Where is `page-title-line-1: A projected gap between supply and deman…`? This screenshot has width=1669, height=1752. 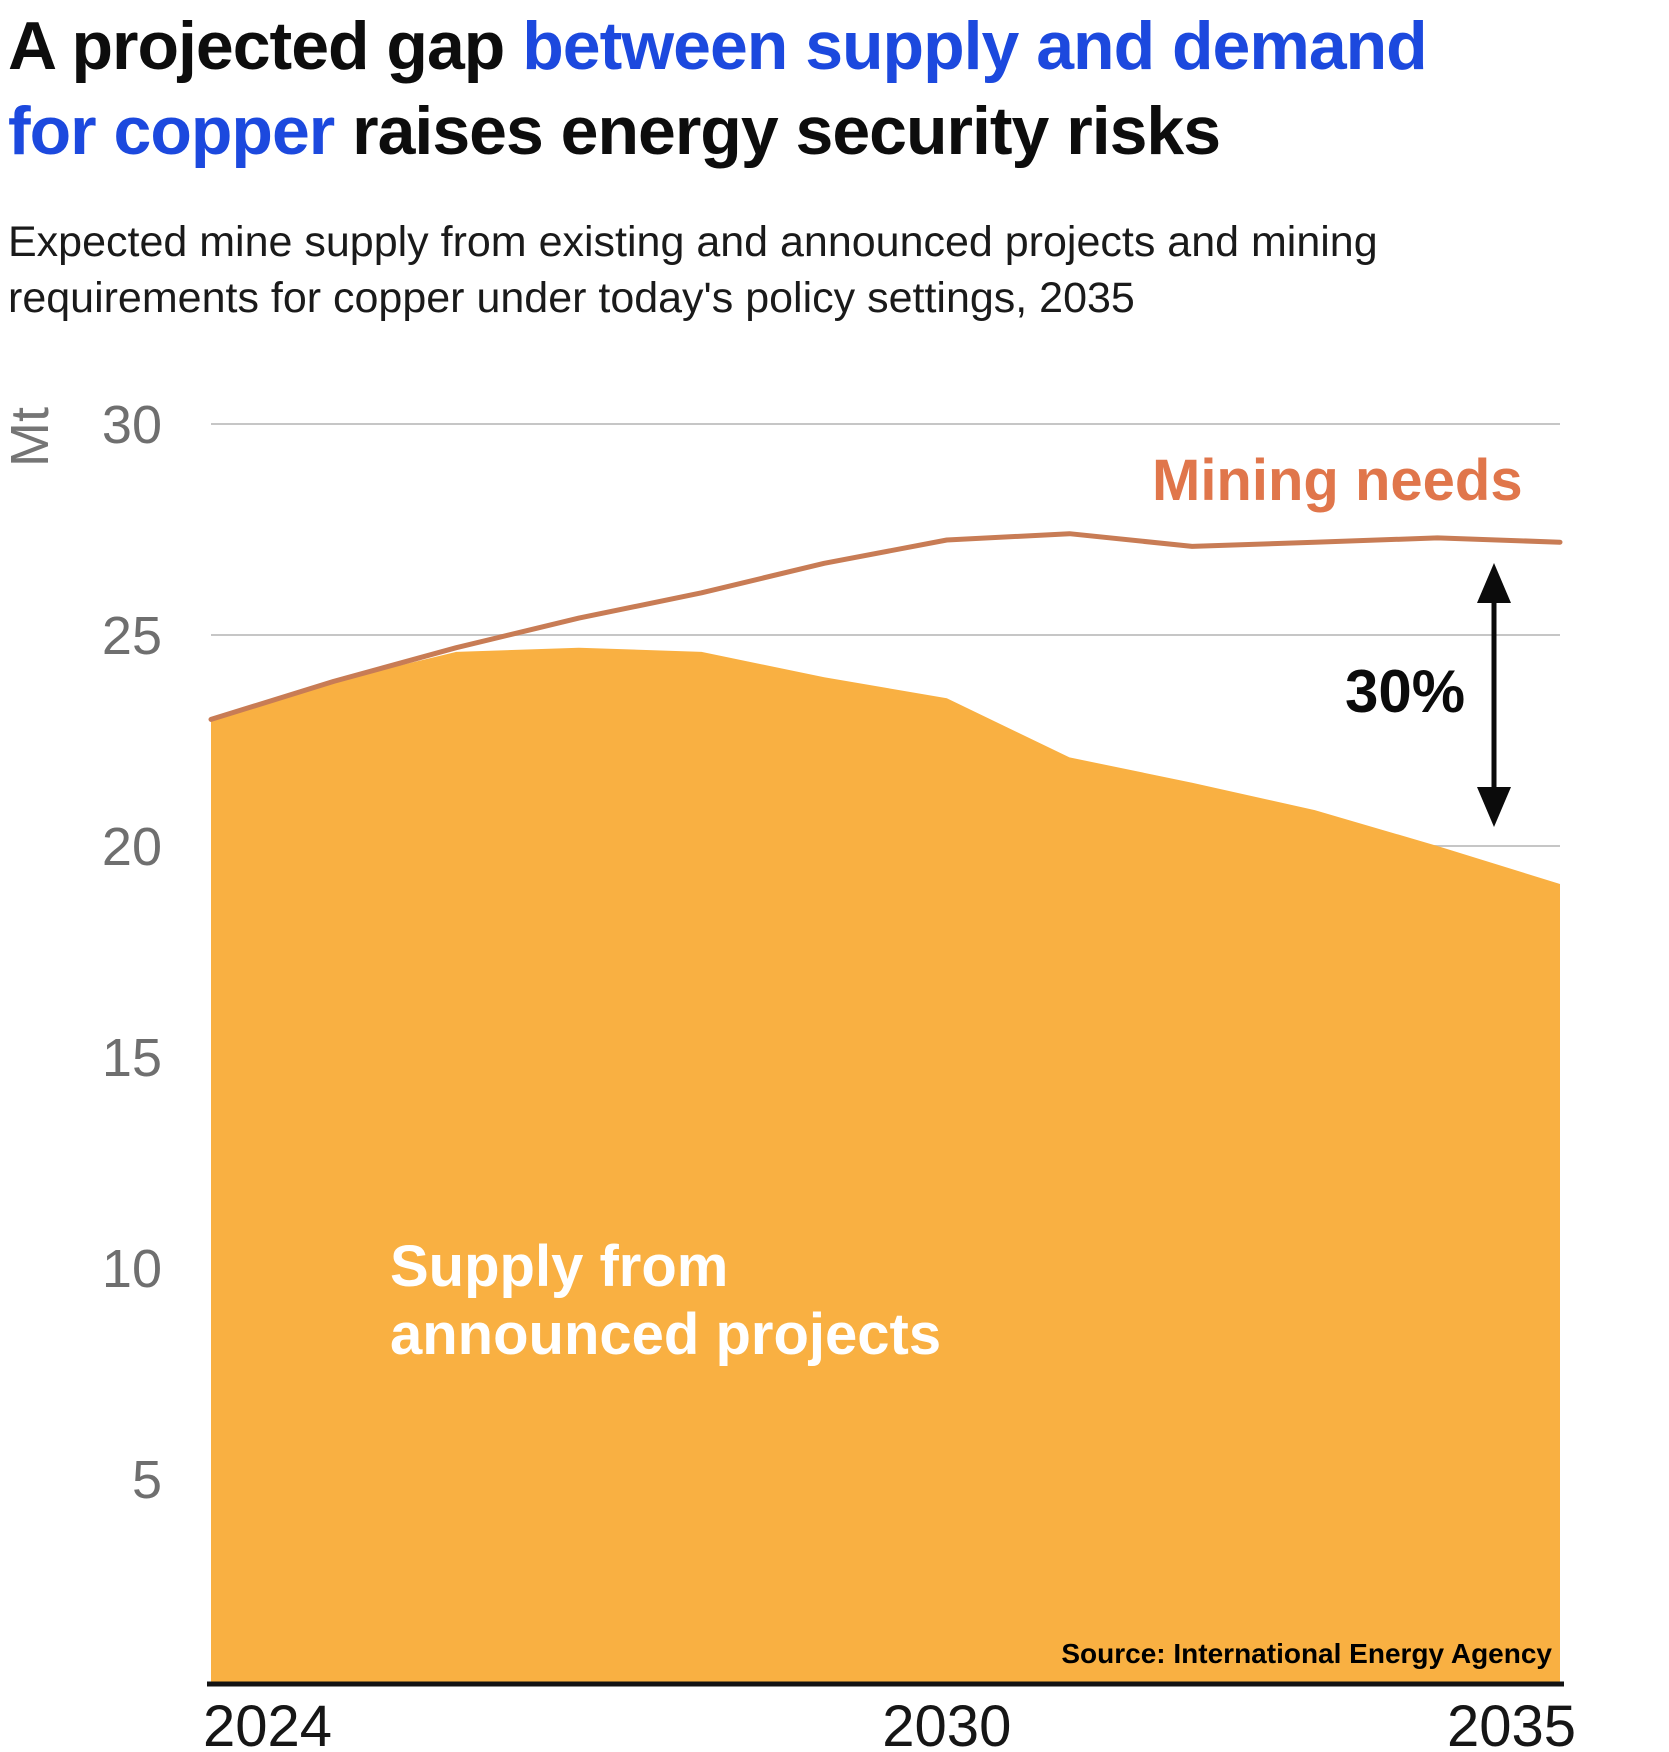
page-title-line-1: A projected gap between supply and deman… is located at coordinates (828, 46).